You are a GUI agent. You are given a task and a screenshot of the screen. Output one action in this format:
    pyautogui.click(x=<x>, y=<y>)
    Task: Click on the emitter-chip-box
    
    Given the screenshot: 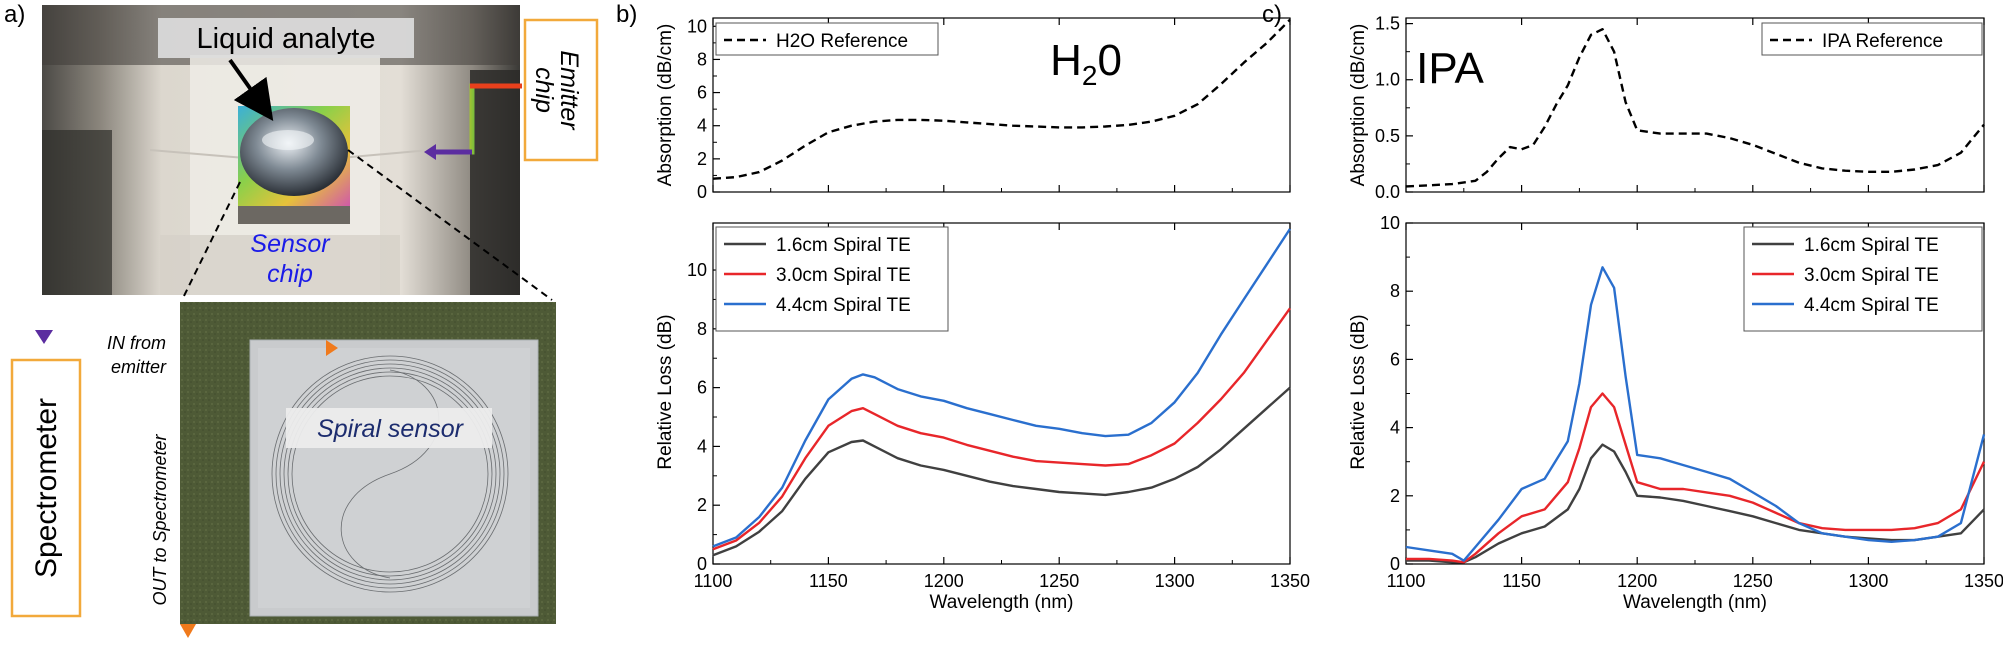 What is the action you would take?
    pyautogui.click(x=561, y=90)
    